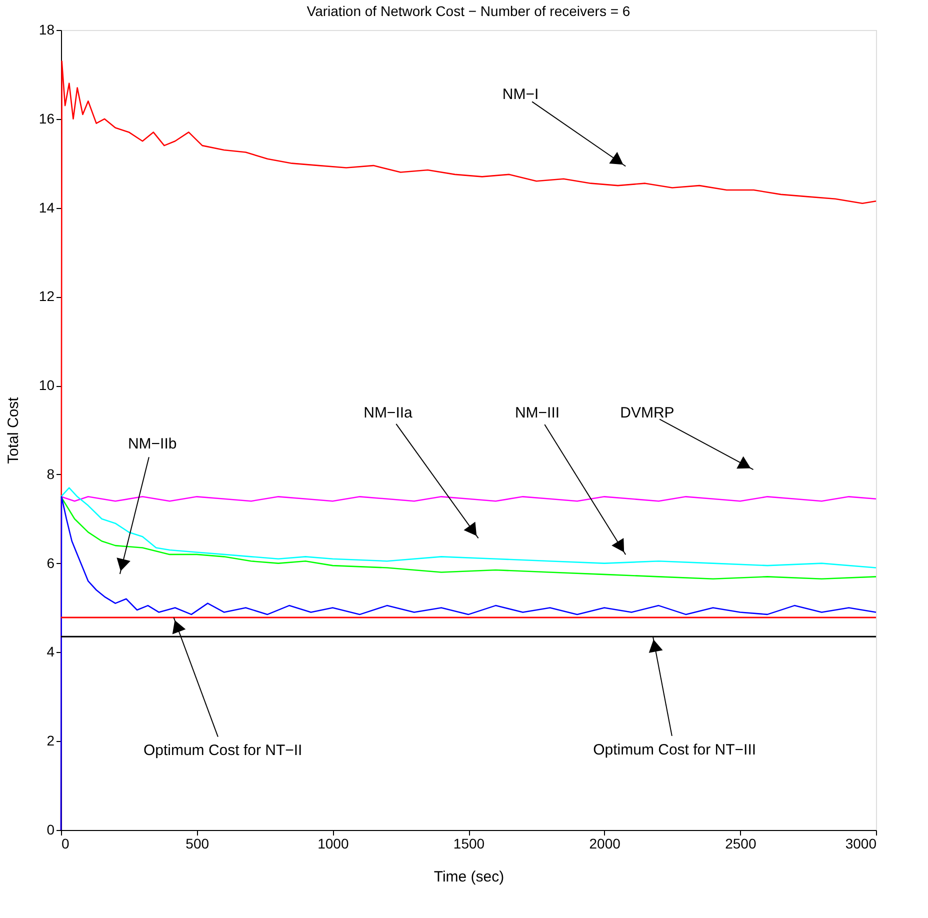  I want to click on y-axis-title: Total Cost, so click(13, 430).